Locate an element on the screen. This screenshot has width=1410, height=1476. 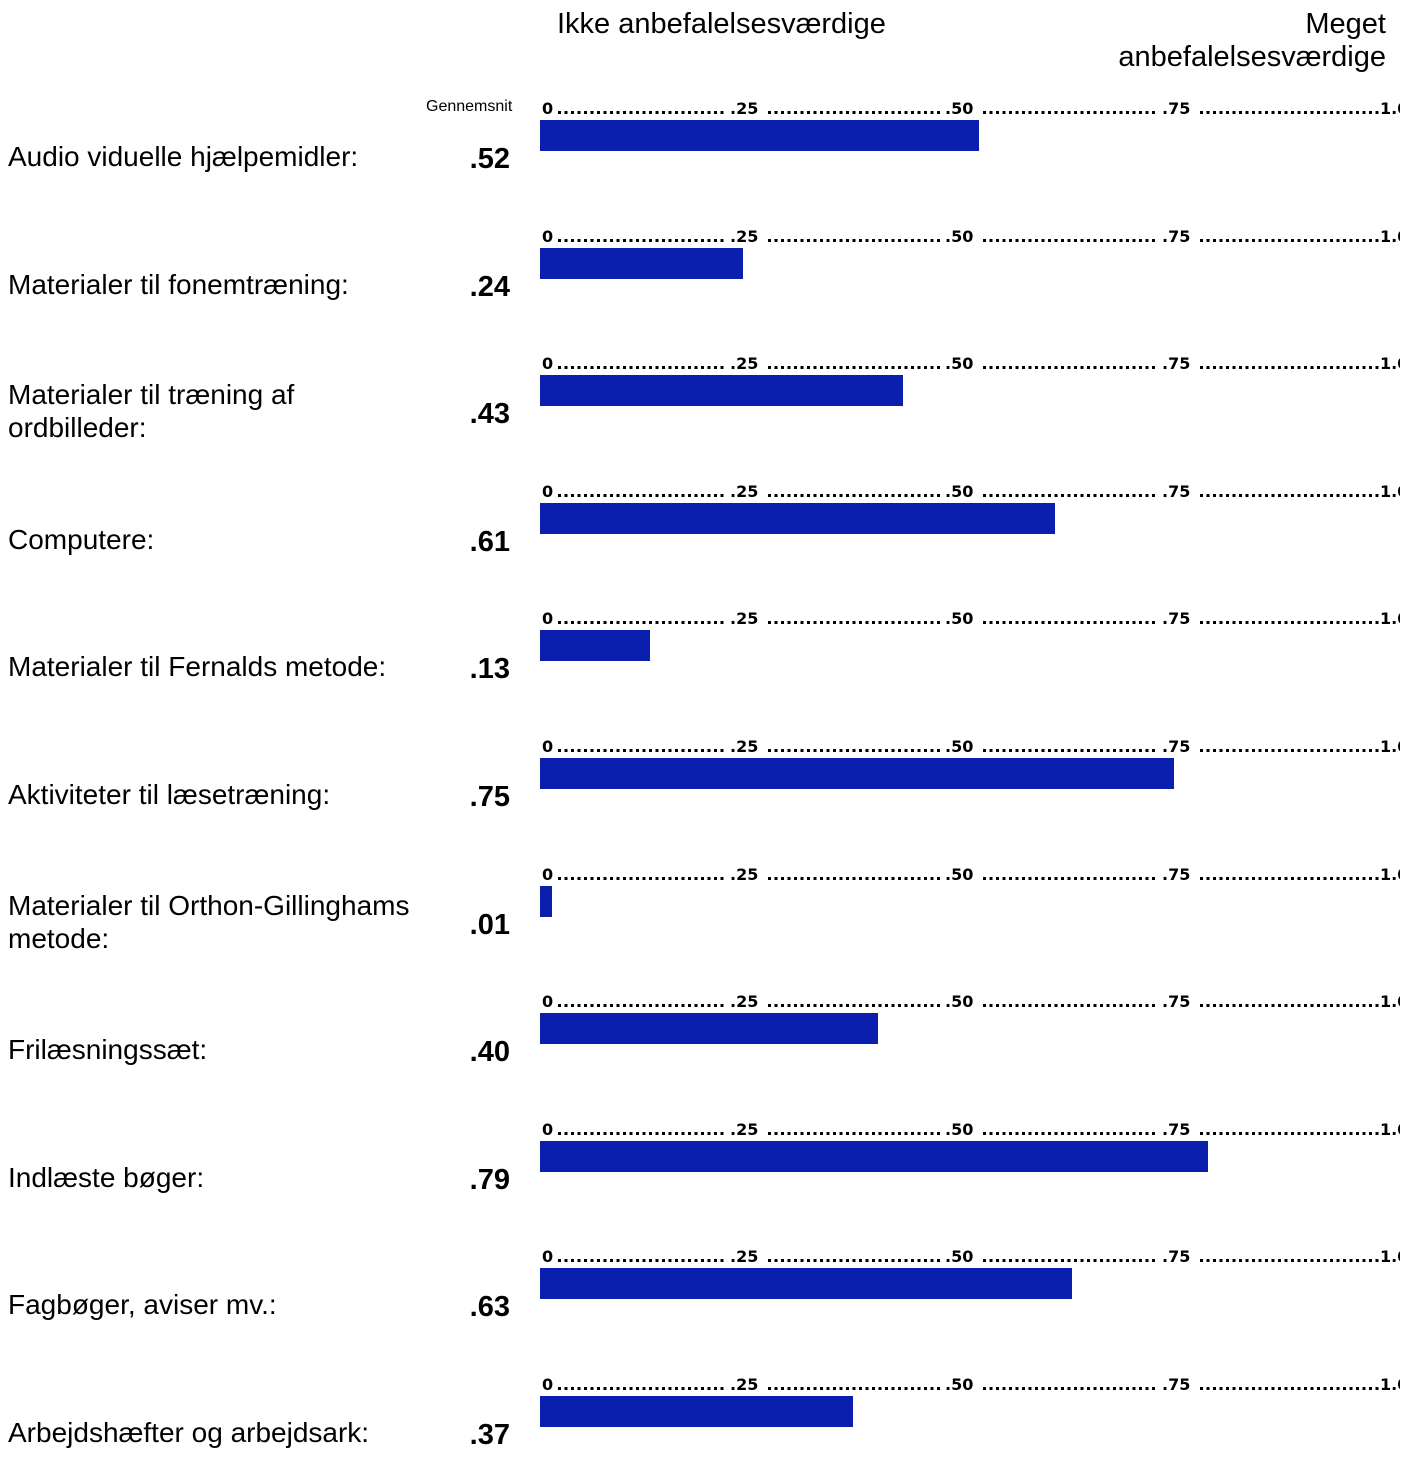
scale-tick-label: .75 is located at coordinates (1176, 1129).